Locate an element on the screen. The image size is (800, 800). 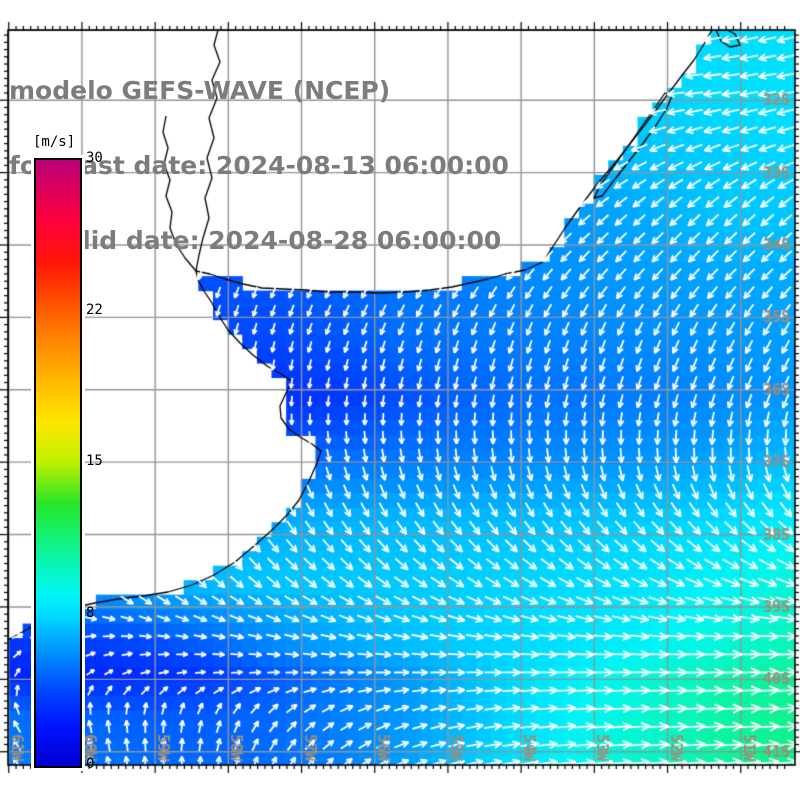
colorbar-unit-label: [m/s] is located at coordinates (54, 142).